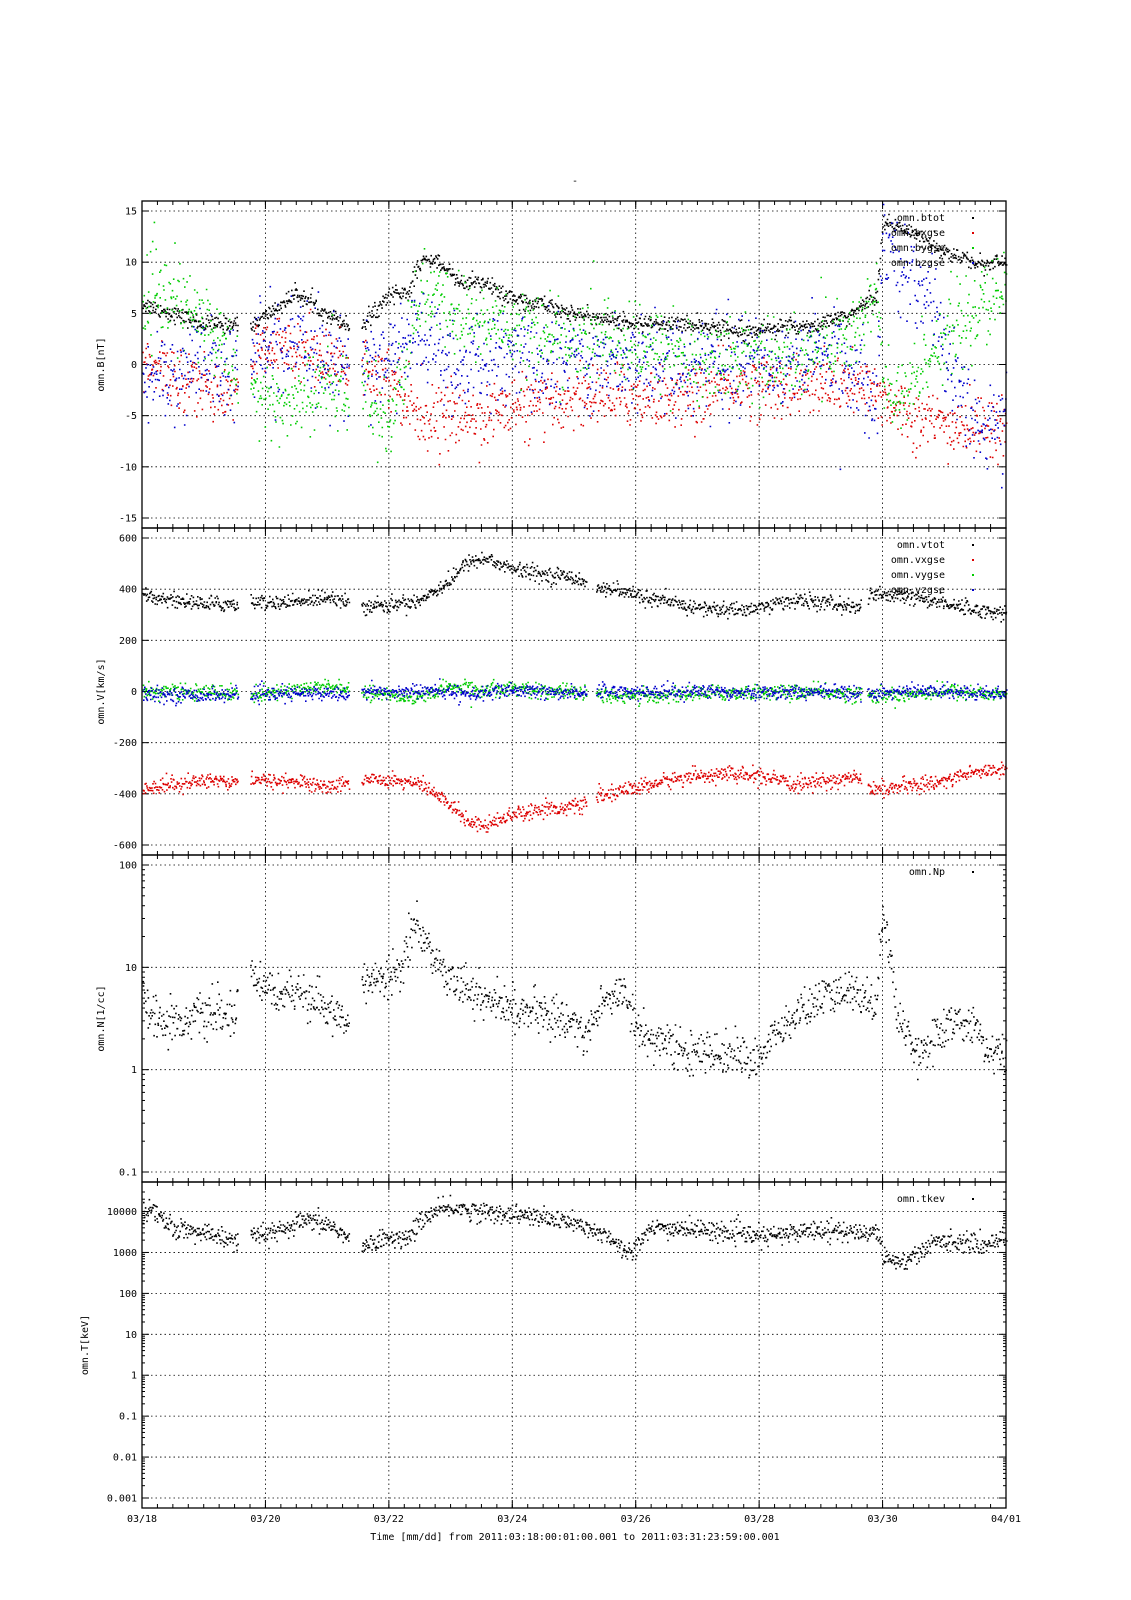 The width and height of the screenshot is (1131, 1600). Describe the element at coordinates (128, 467) in the screenshot. I see `y-tick-label: -10` at that location.